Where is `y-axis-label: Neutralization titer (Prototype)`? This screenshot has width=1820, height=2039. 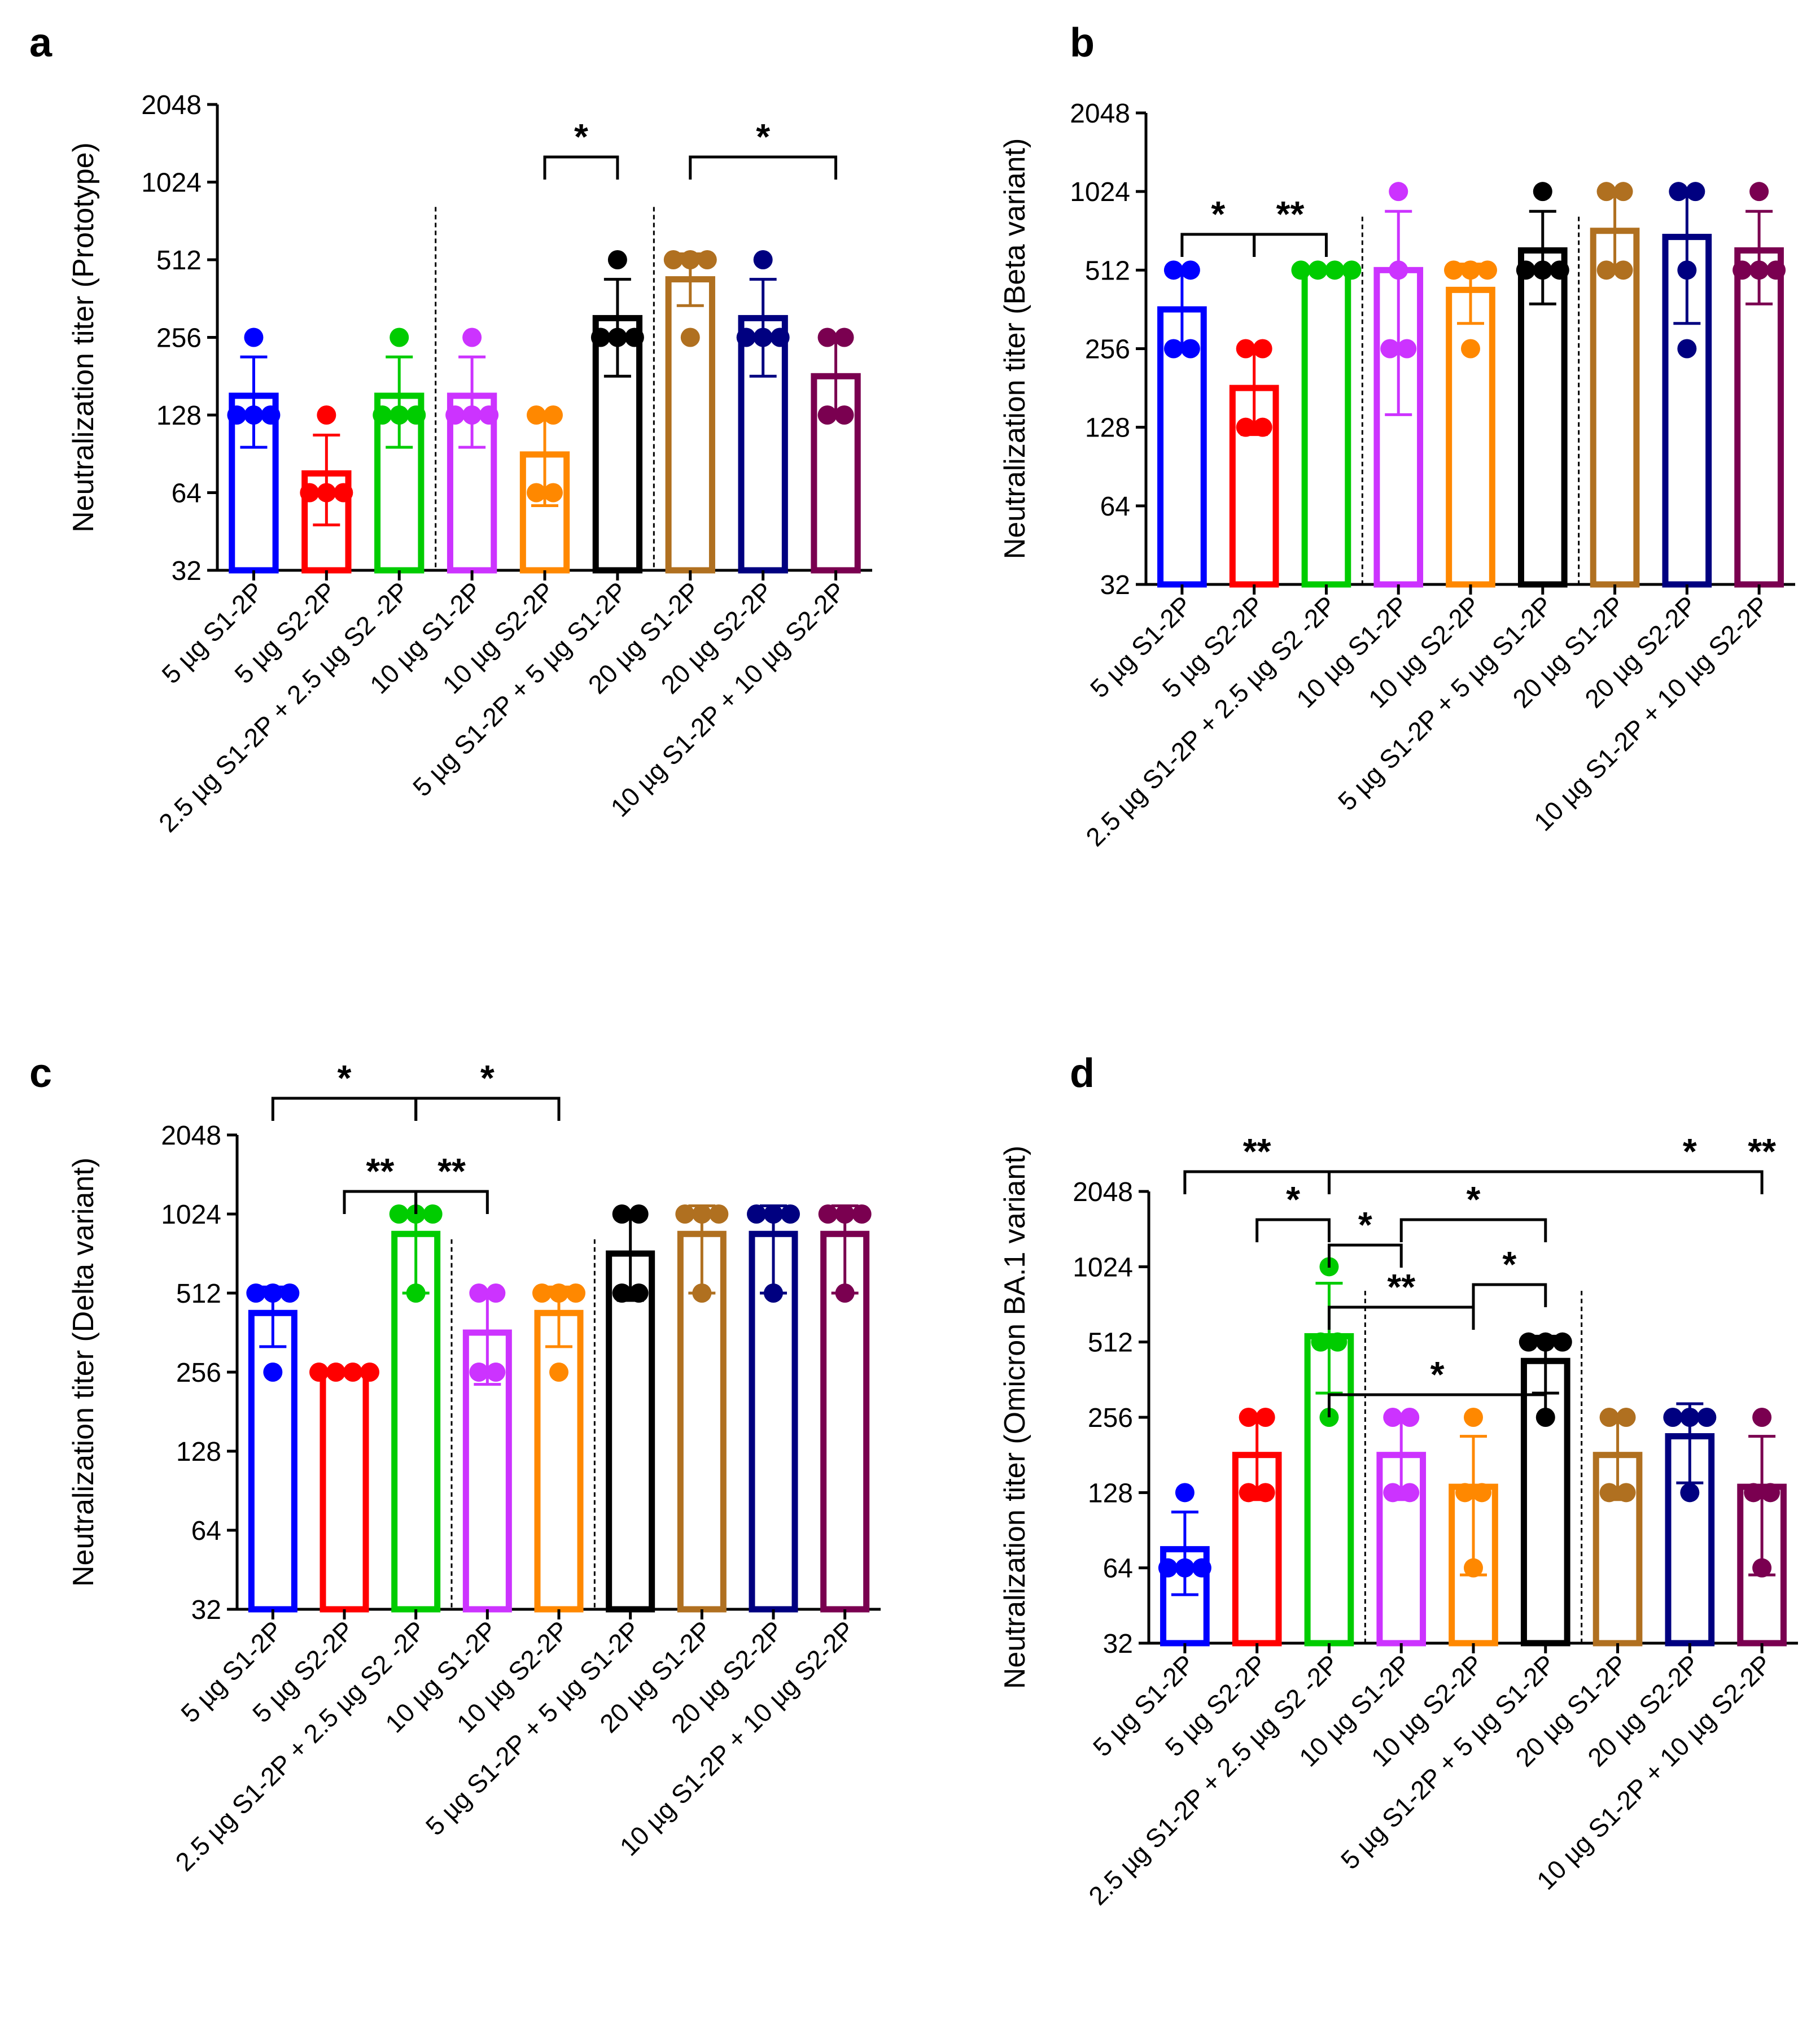
y-axis-label: Neutralization titer (Prototype) is located at coordinates (83, 337).